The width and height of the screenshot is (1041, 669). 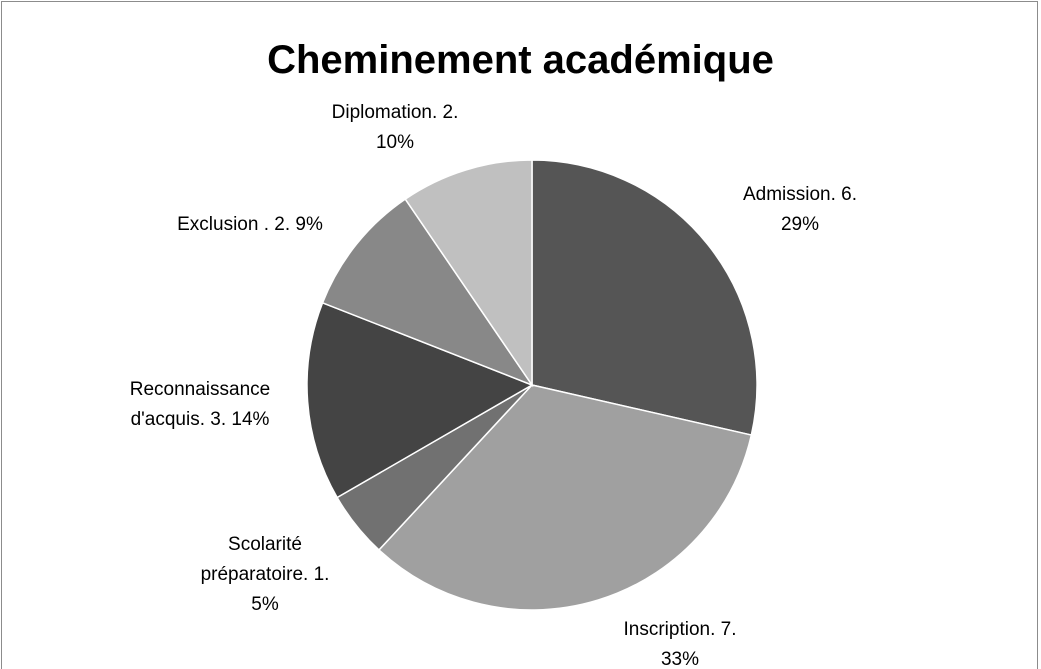 What do you see at coordinates (200, 404) in the screenshot?
I see `data-label: Reconnaissance d'acquis. 3. 14%` at bounding box center [200, 404].